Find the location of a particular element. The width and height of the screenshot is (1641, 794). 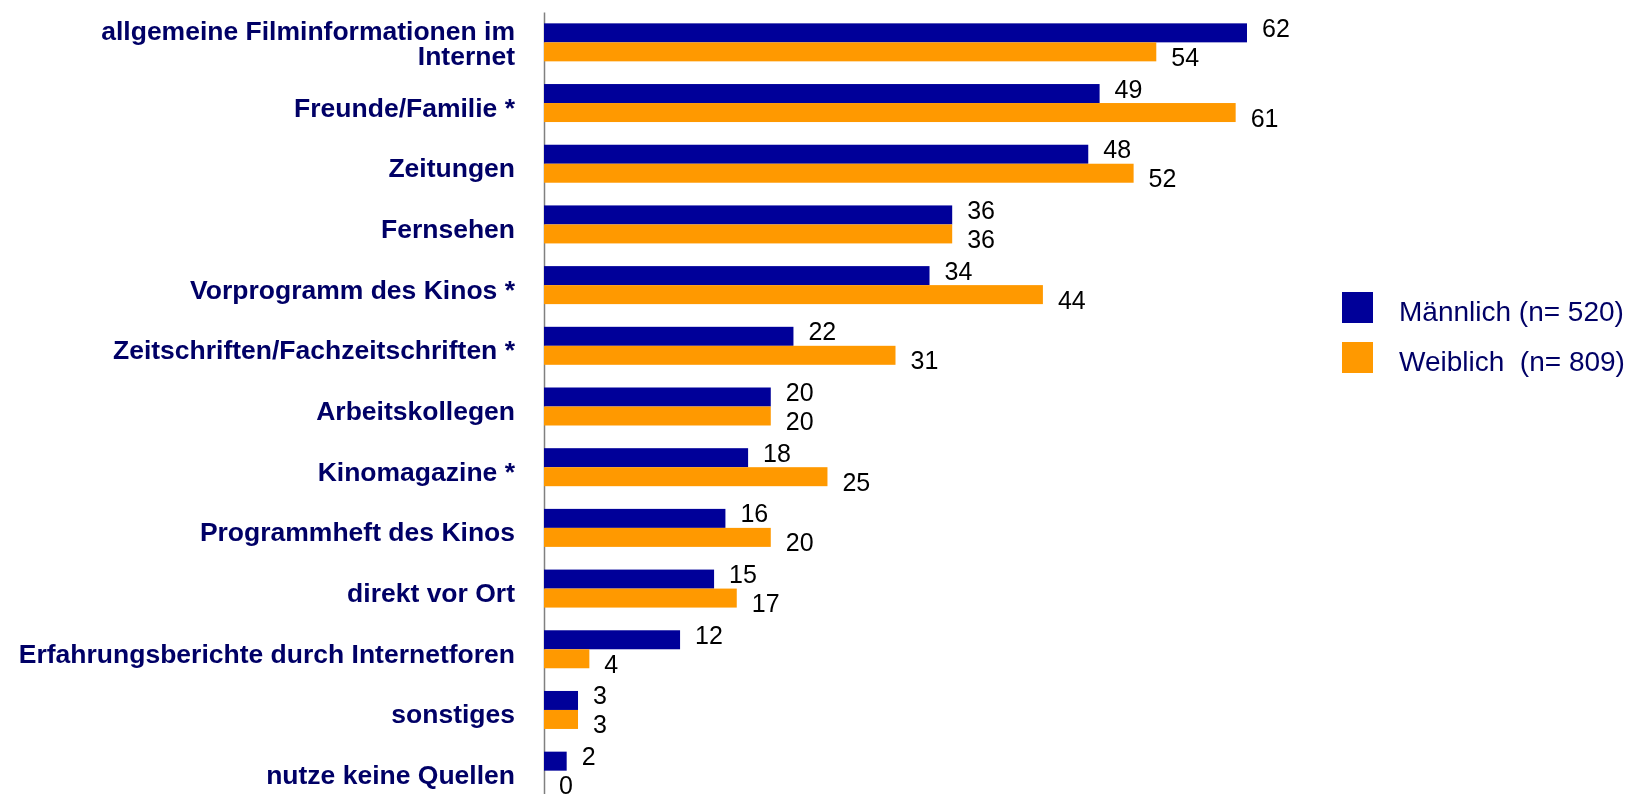

data-label: 31 is located at coordinates (924, 360).